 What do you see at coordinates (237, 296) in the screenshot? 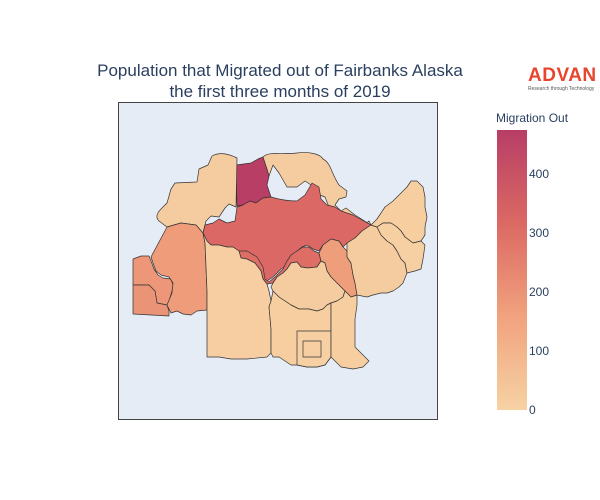
I see `region-southwest-large` at bounding box center [237, 296].